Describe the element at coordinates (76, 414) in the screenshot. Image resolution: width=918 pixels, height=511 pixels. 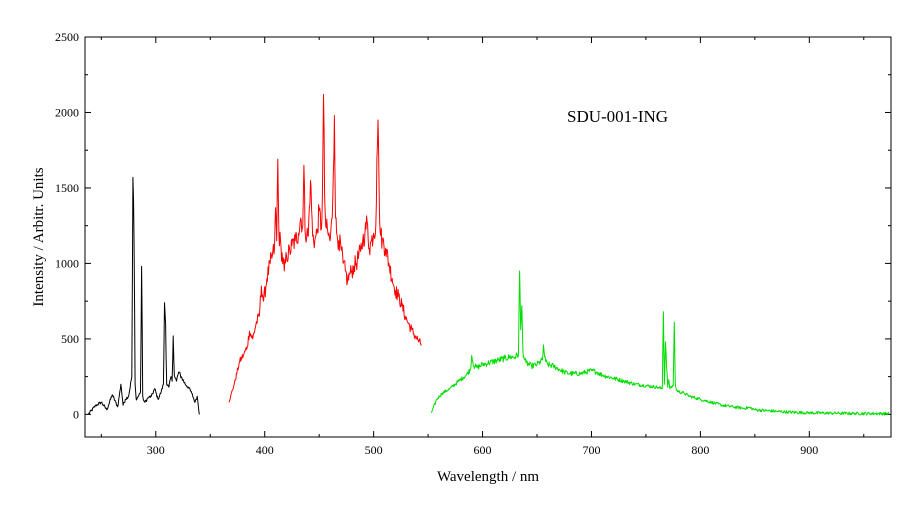
I see `y-tick-label: 0` at that location.